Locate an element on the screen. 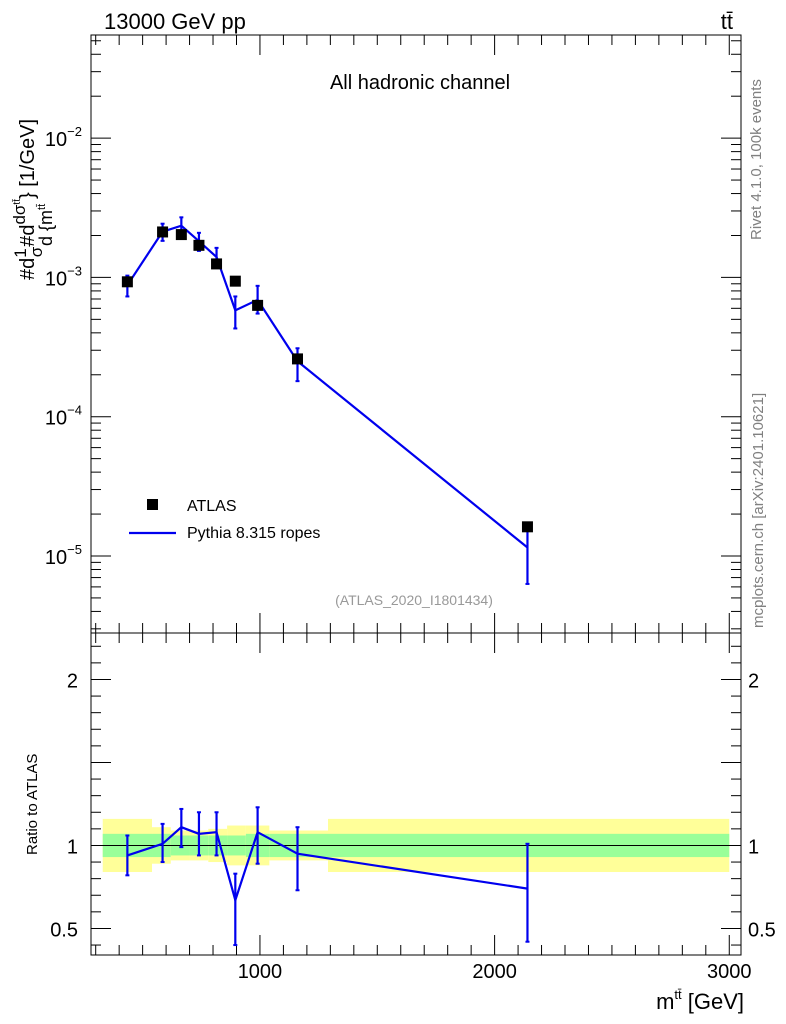 The height and width of the screenshot is (1024, 786). energy-label: 13000 GeV pp is located at coordinates (175, 21).